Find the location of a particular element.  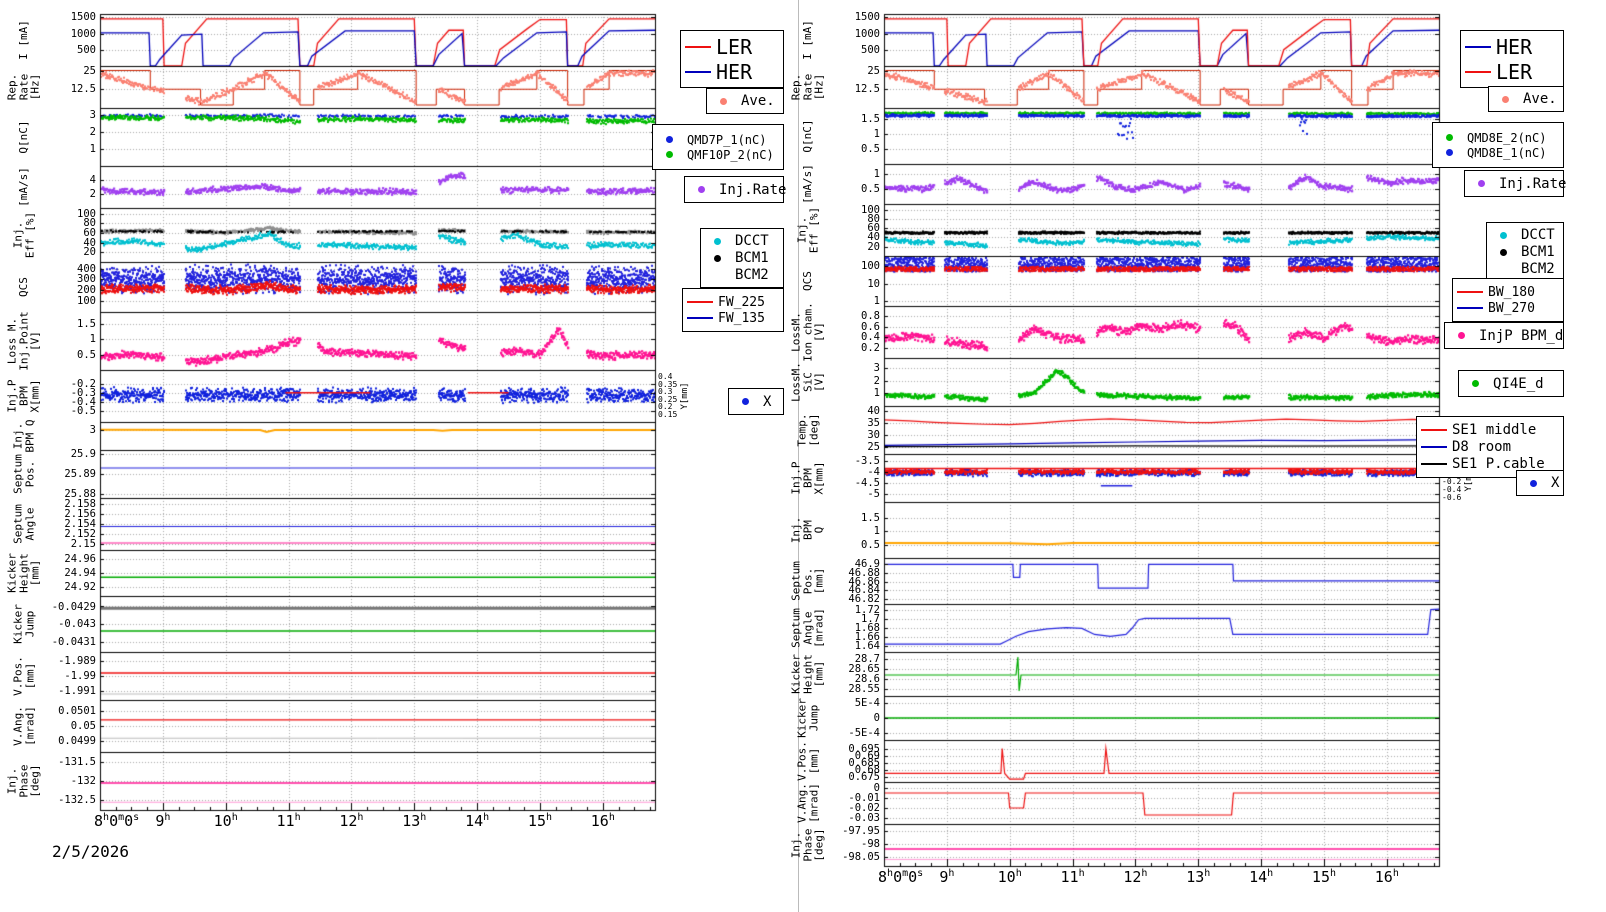

y-tick-label: 0.69 is located at coordinates (867, 755).